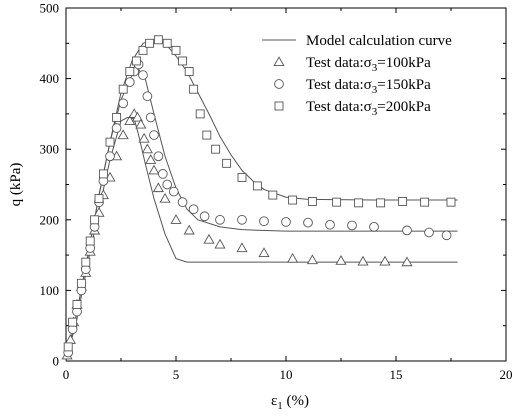 The width and height of the screenshot is (512, 418). I want to click on x-tick-label: 0, so click(66, 374).